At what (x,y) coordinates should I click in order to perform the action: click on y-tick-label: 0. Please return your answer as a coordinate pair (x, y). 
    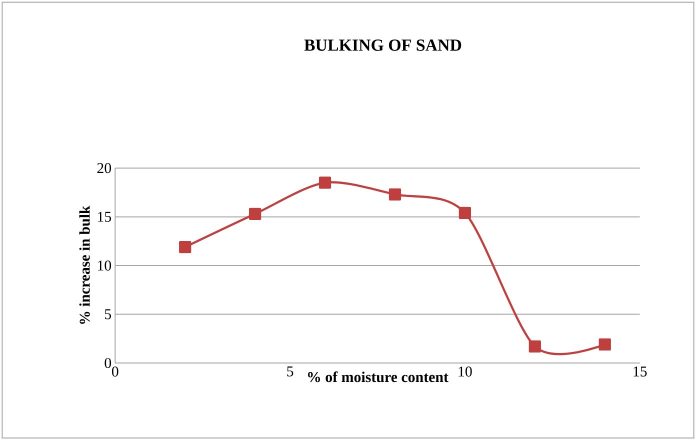
    Looking at the image, I should click on (108, 363).